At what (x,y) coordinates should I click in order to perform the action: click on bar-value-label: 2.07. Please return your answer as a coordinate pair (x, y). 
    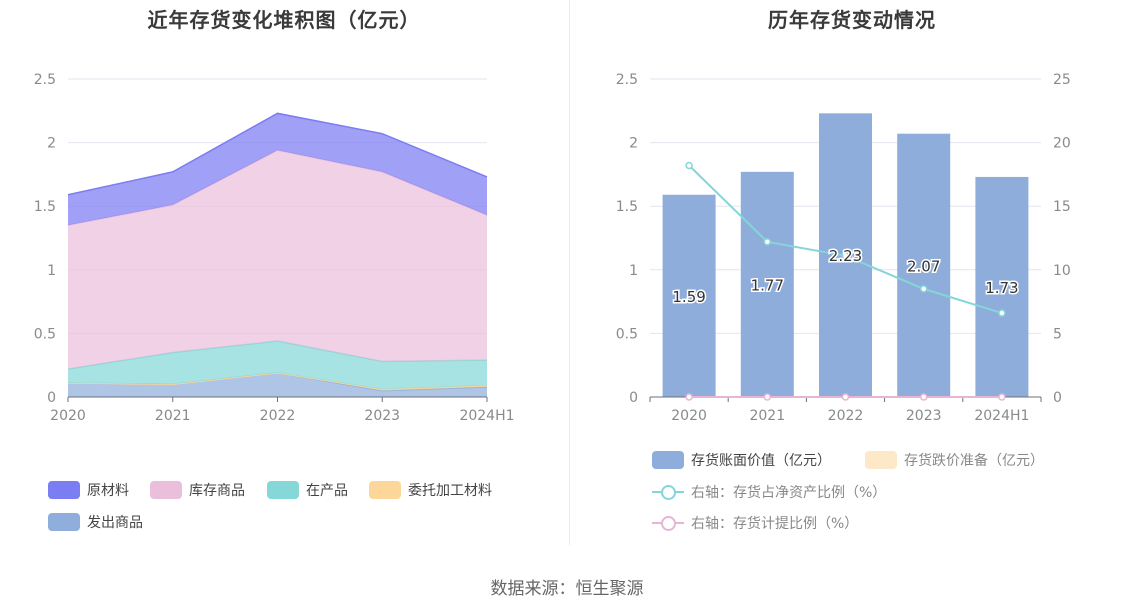
    Looking at the image, I should click on (923, 266).